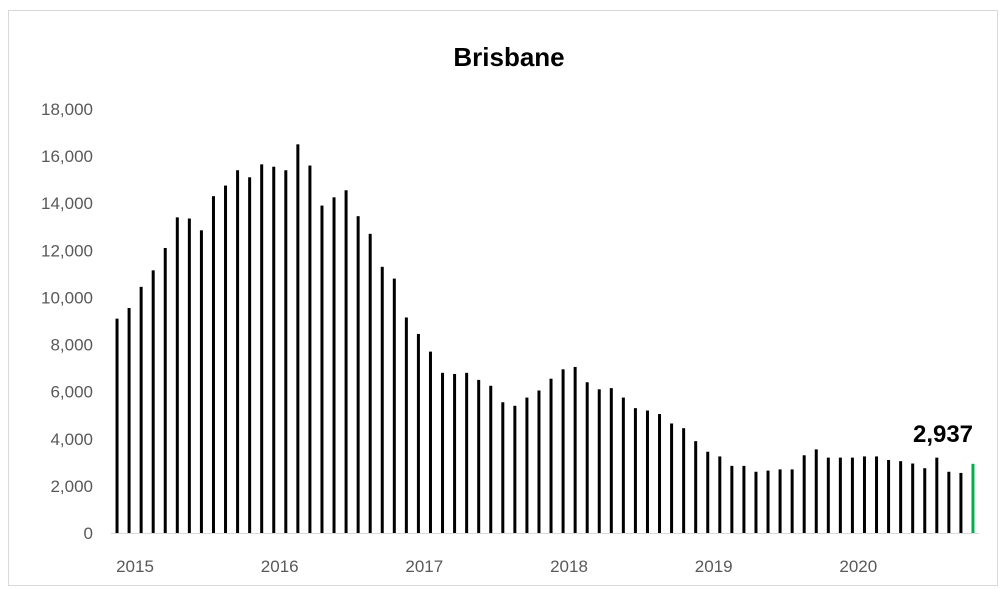  I want to click on y-tick-label: 14,000, so click(67, 203).